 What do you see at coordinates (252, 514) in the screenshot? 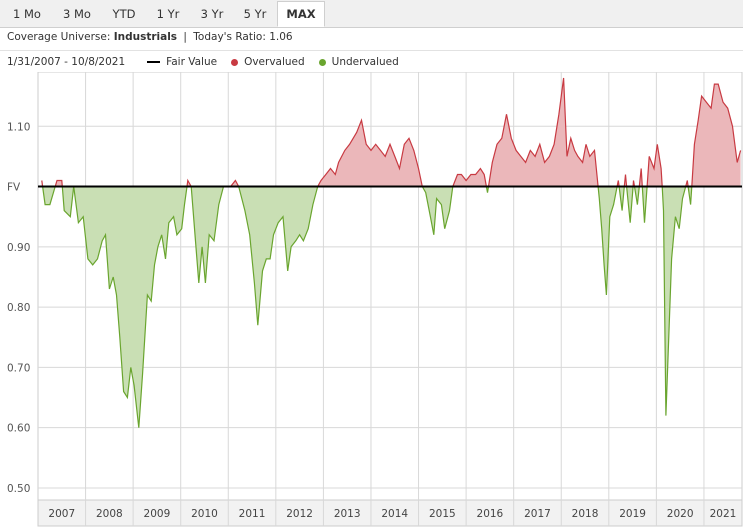
I see `x-tick-label: 2011` at bounding box center [252, 514].